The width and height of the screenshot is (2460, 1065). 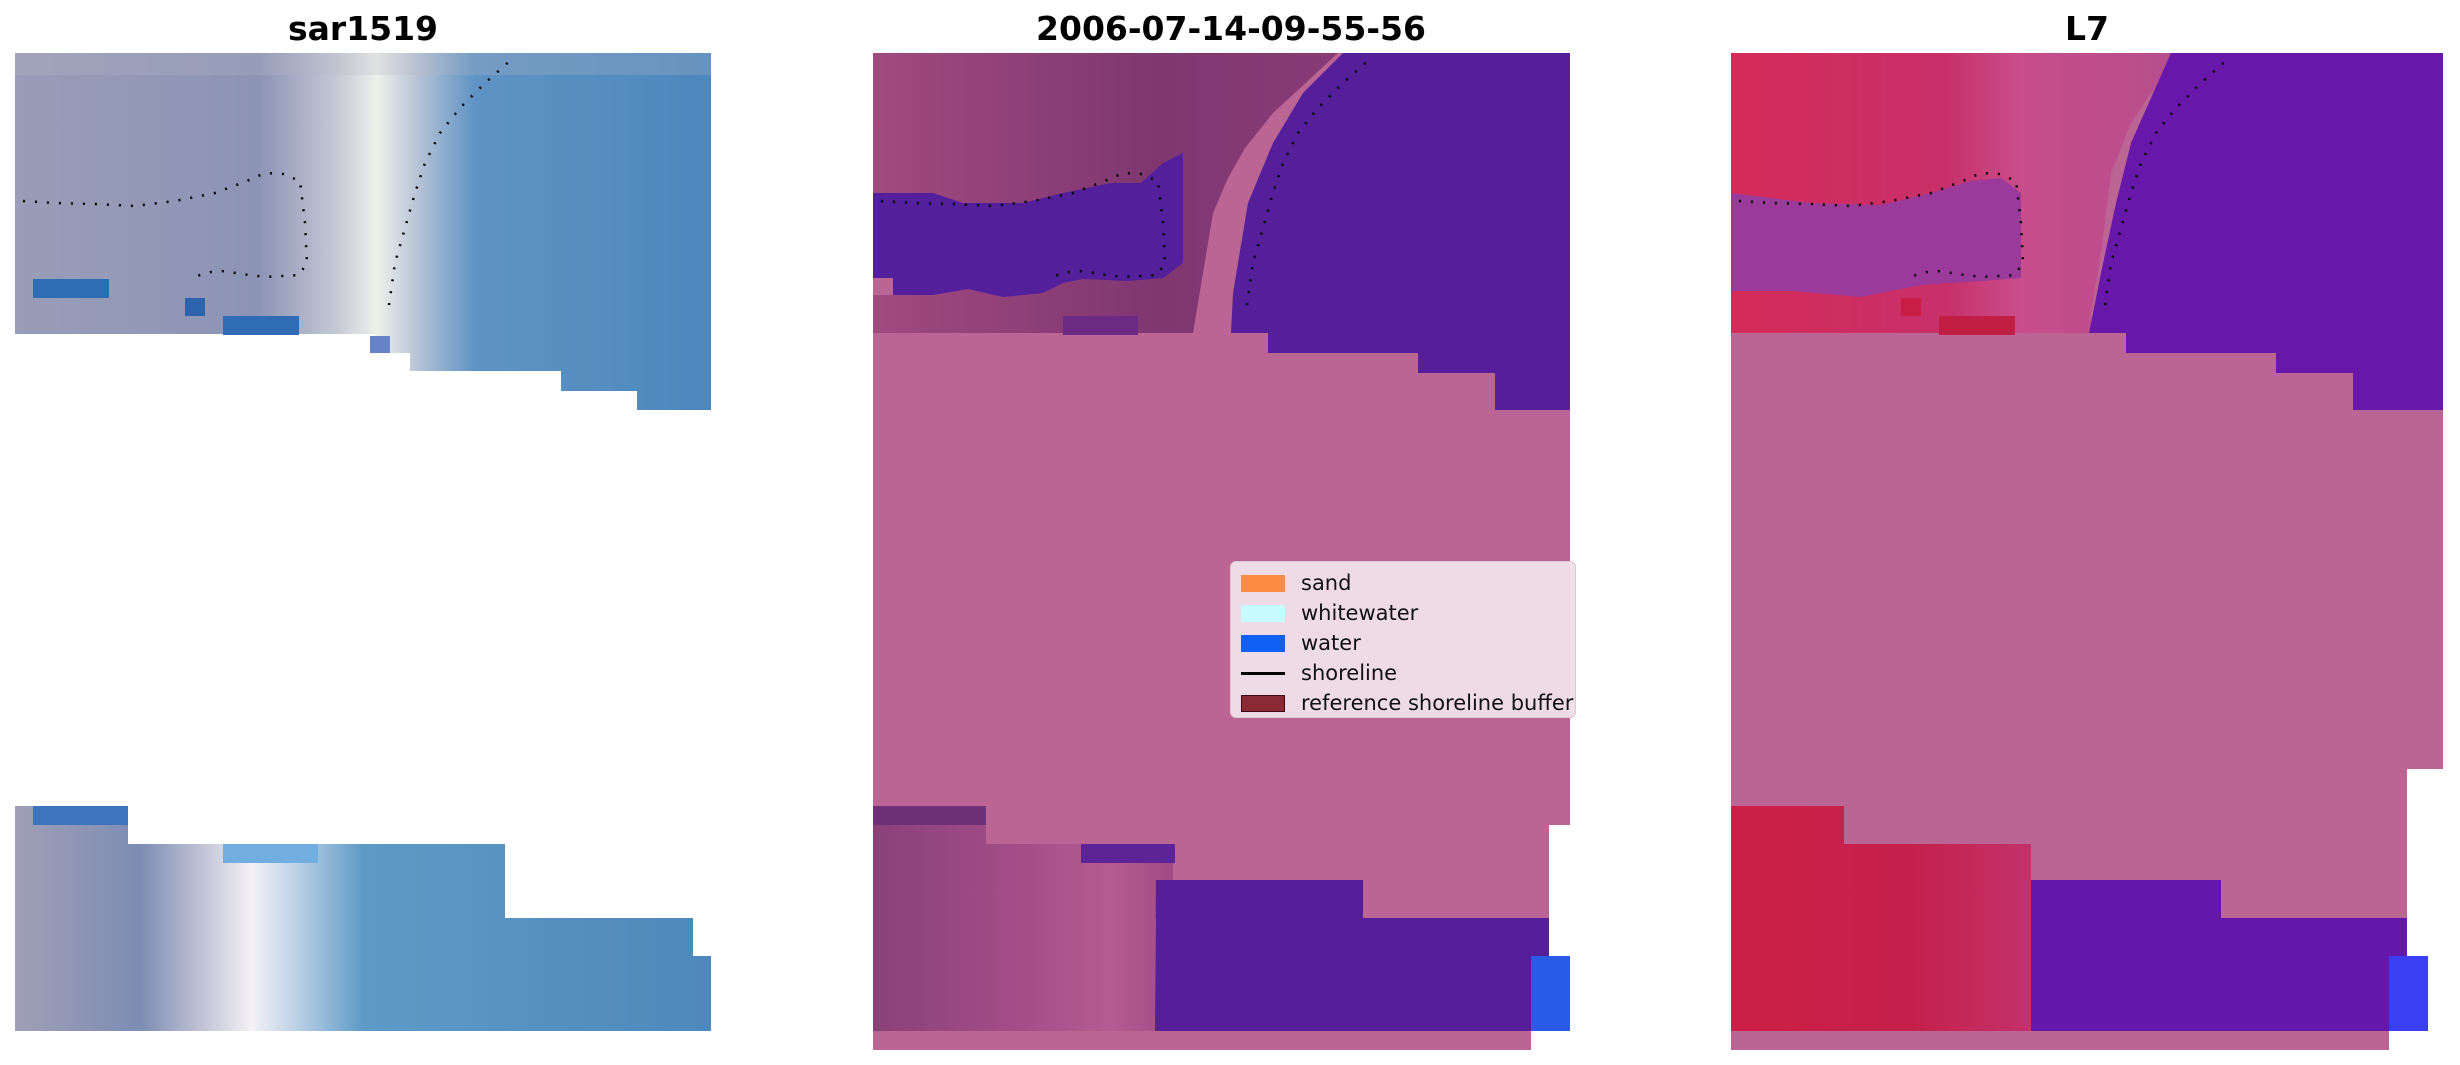 I want to click on shoreline-line-swatch, so click(x=1263, y=673).